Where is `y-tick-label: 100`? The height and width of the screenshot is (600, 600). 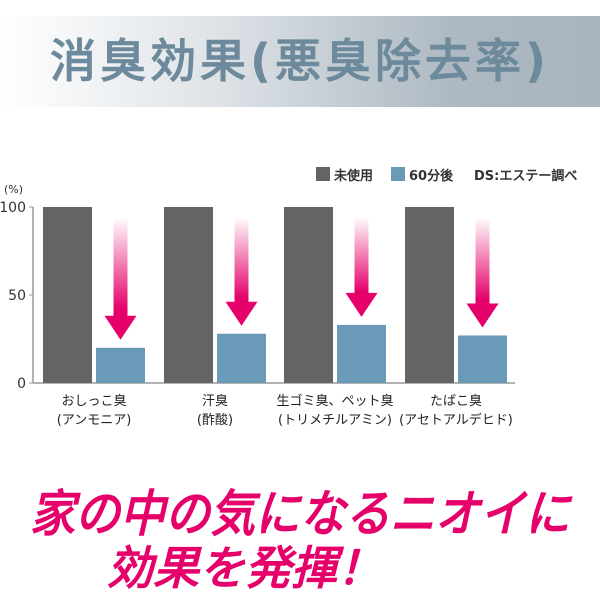 y-tick-label: 100 is located at coordinates (13, 208).